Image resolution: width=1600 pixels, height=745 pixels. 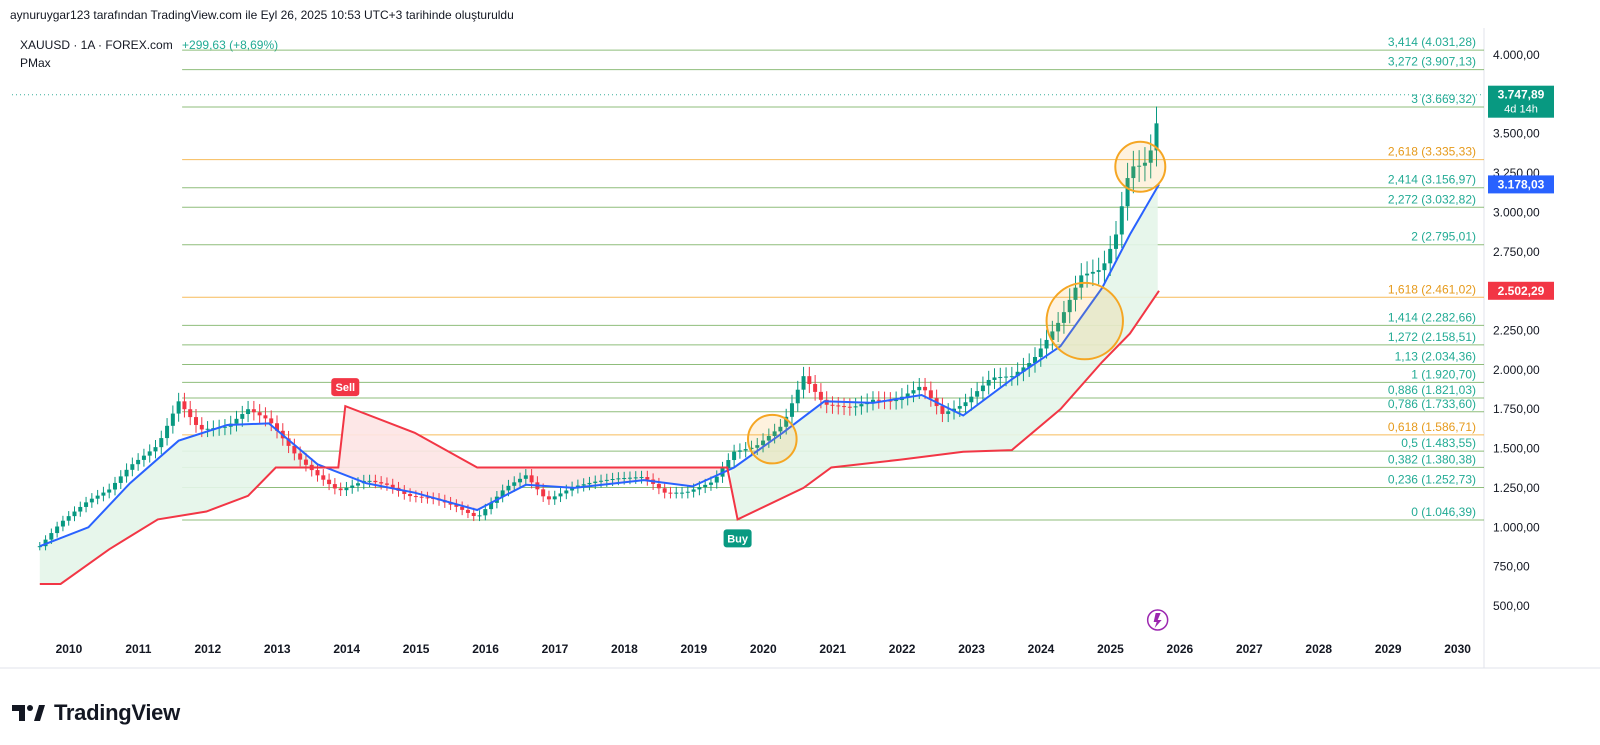 I want to click on highlight-circle, so click(x=1084, y=321).